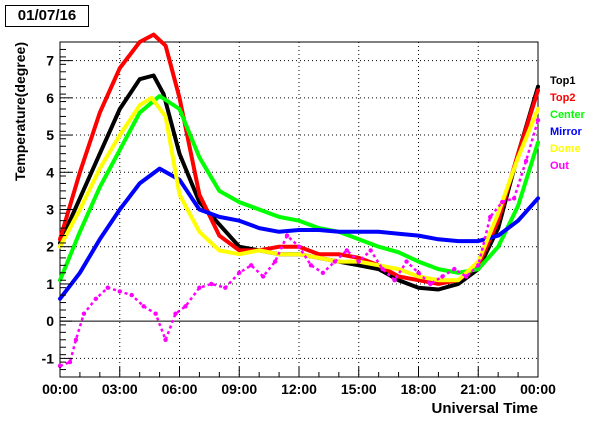  What do you see at coordinates (50, 210) in the screenshot?
I see `y-tick-label: 3` at bounding box center [50, 210].